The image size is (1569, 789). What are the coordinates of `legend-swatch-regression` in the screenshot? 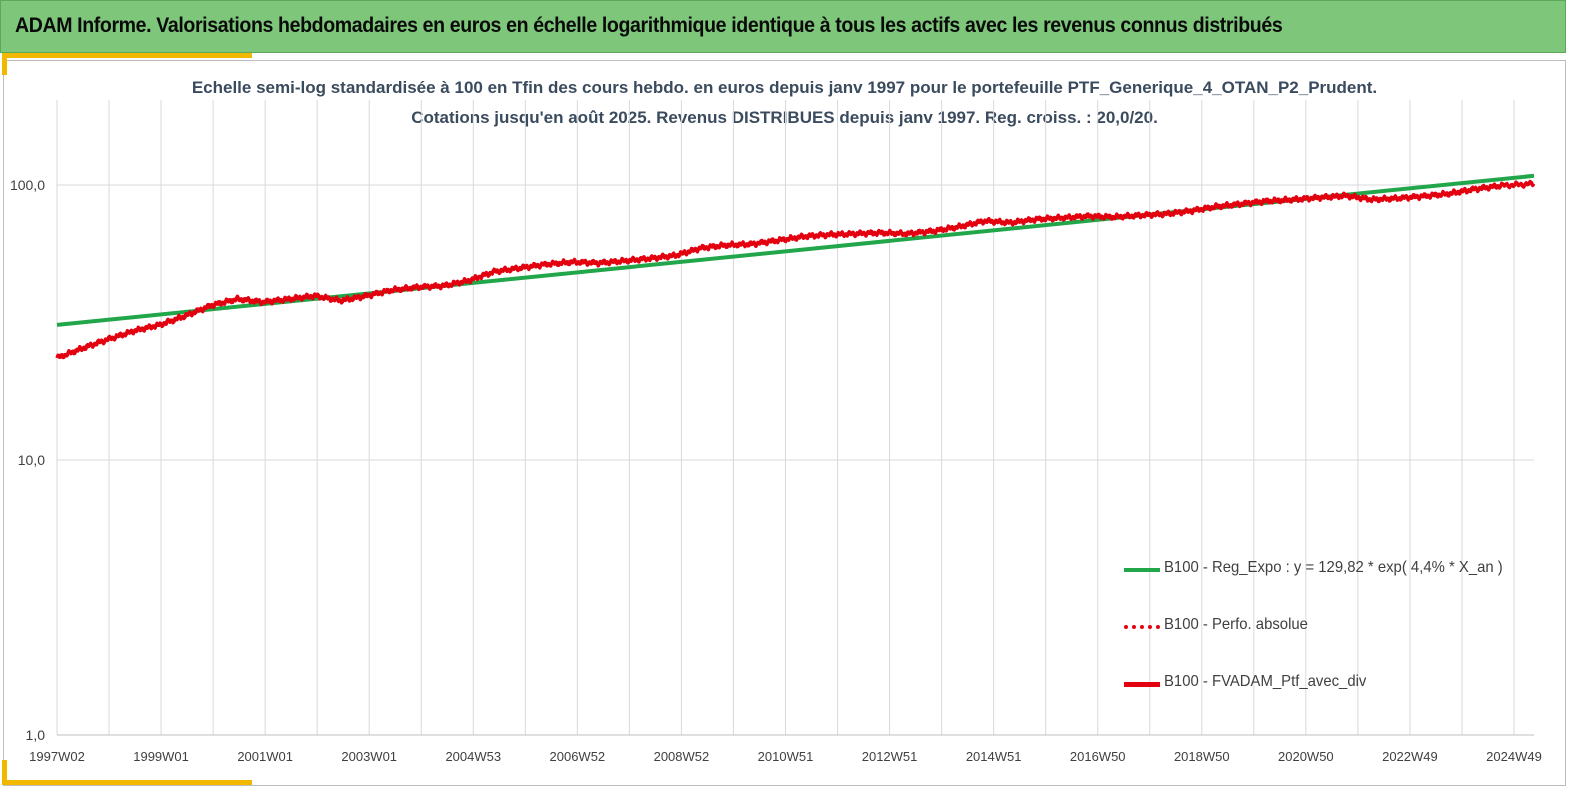 It's located at (1142, 570).